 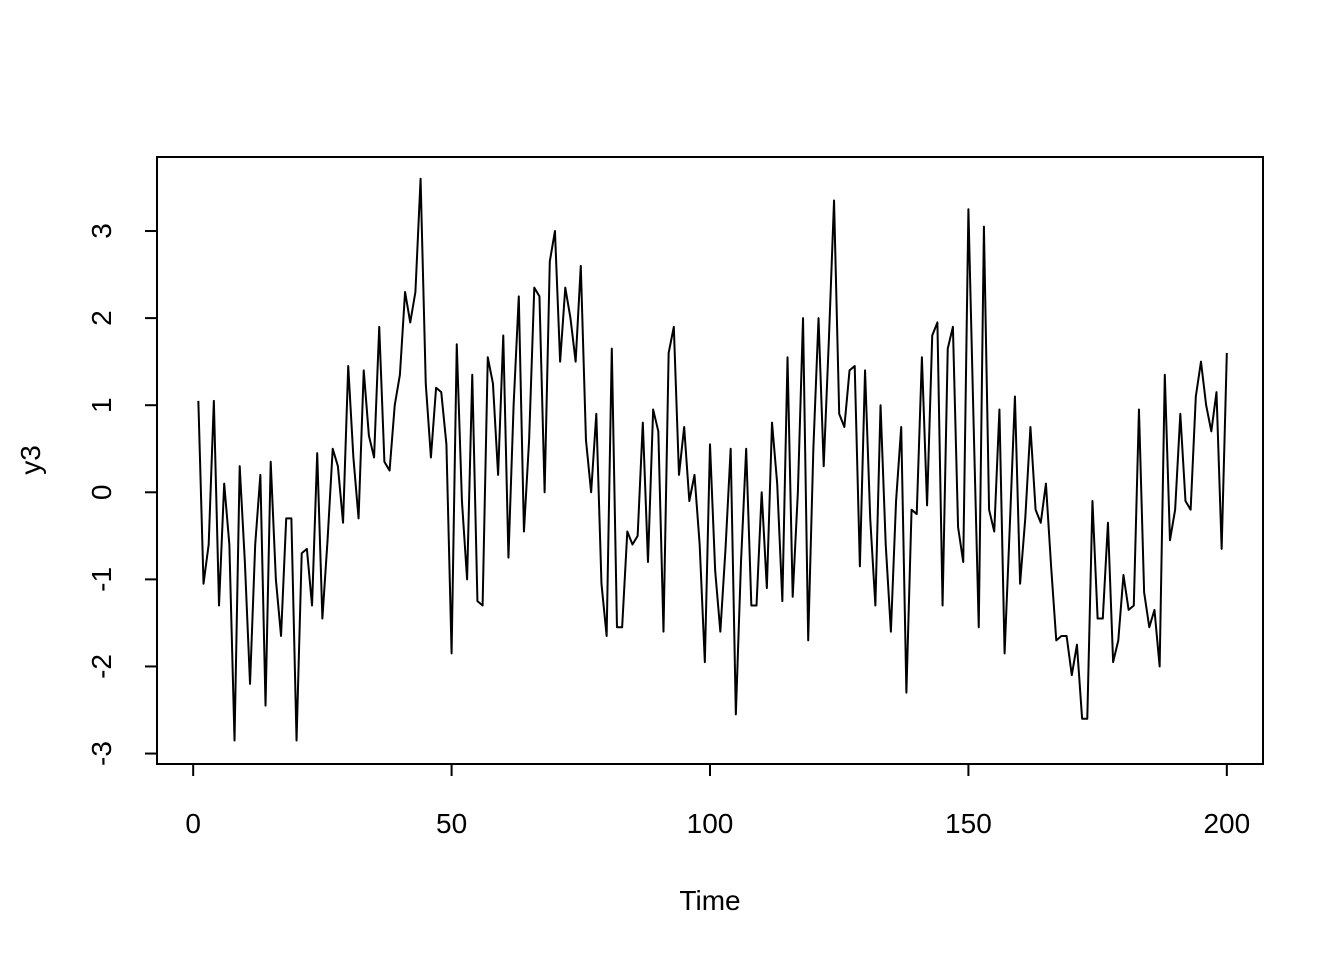 What do you see at coordinates (101, 405) in the screenshot?
I see `y-tick-label: 1` at bounding box center [101, 405].